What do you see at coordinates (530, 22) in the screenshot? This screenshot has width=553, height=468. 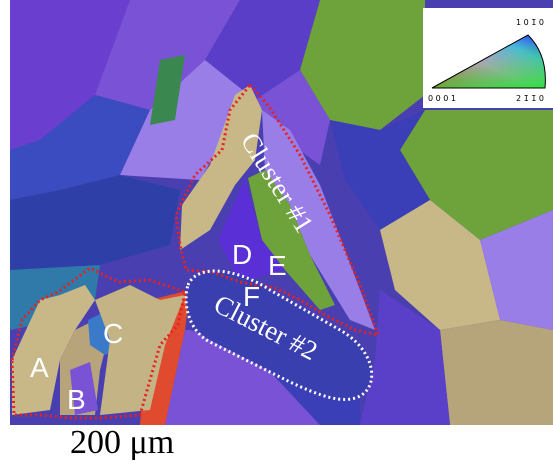 I see `legend-corner-top: 1 0 1̄ 0` at bounding box center [530, 22].